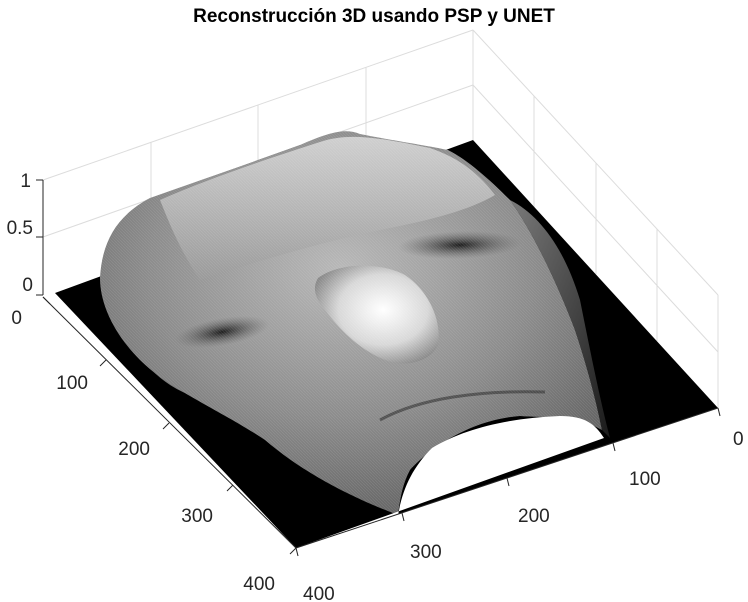 The height and width of the screenshot is (602, 748). What do you see at coordinates (259, 584) in the screenshot?
I see `x-tick-label: 400` at bounding box center [259, 584].